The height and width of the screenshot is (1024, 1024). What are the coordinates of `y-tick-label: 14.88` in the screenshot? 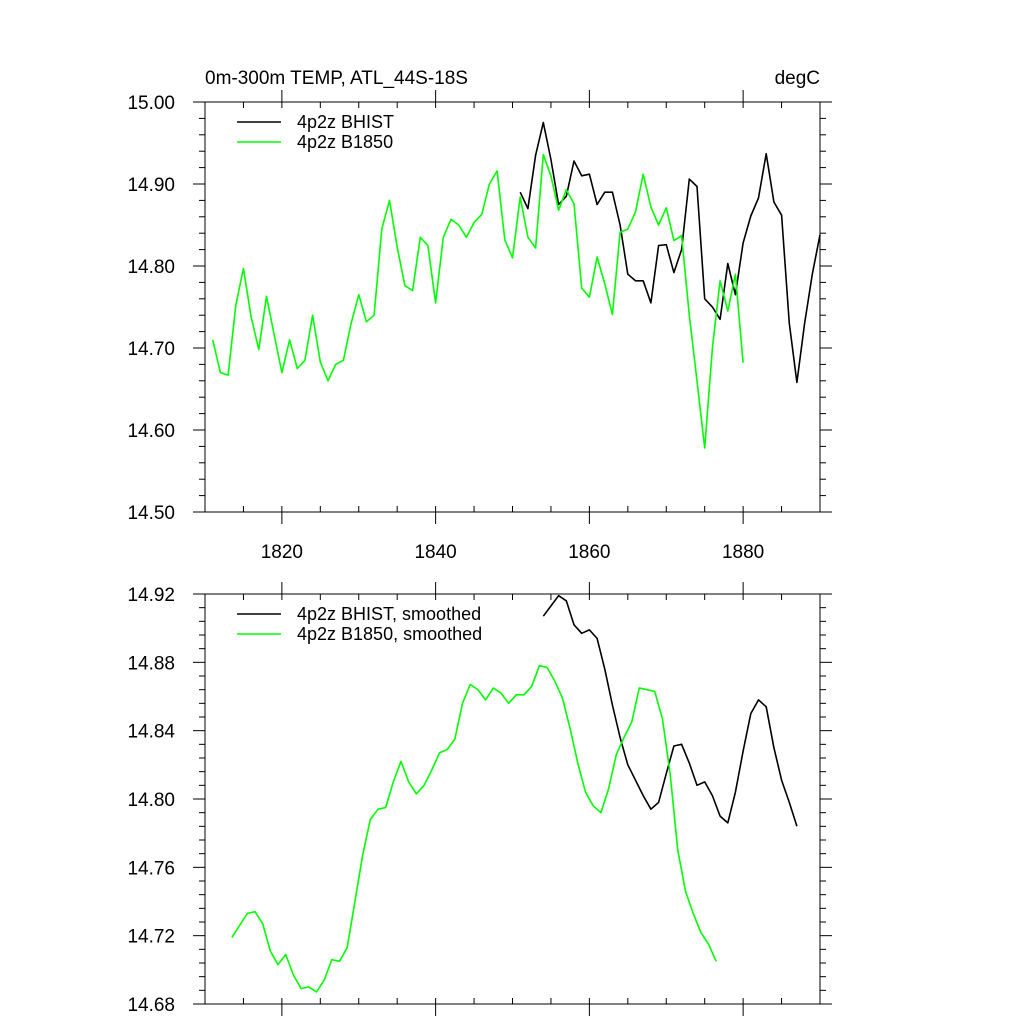 It's located at (151, 663).